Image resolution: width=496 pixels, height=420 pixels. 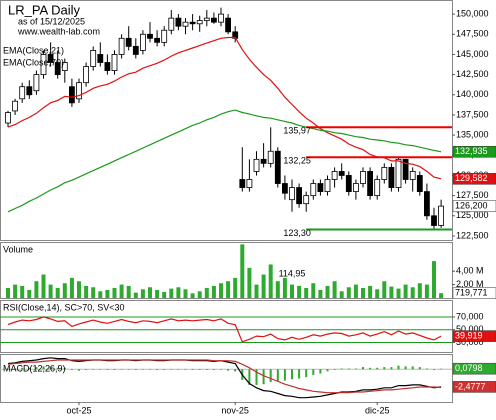 What do you see at coordinates (471, 178) in the screenshot?
I see `last-value-label: 129,582` at bounding box center [471, 178].